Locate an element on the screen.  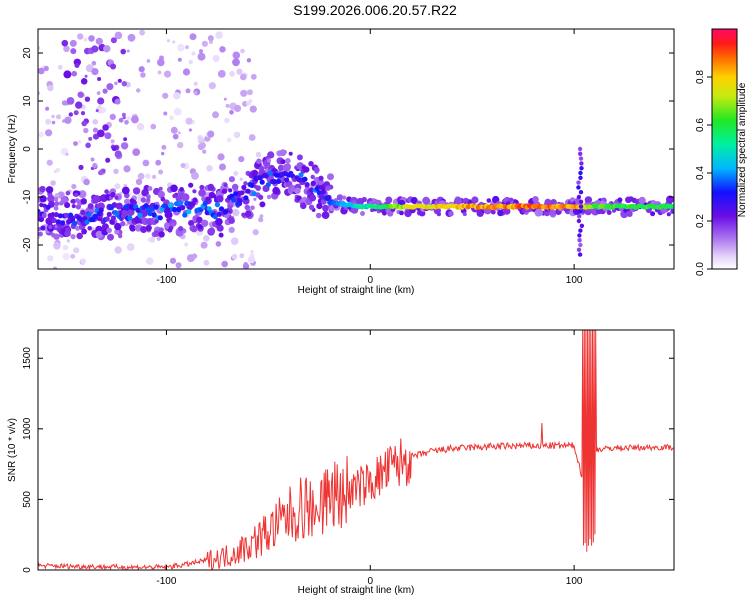
colorbar-ticks: 0.0 0.2 0.4 0.6 0.8 is located at coordinates (703, 173).